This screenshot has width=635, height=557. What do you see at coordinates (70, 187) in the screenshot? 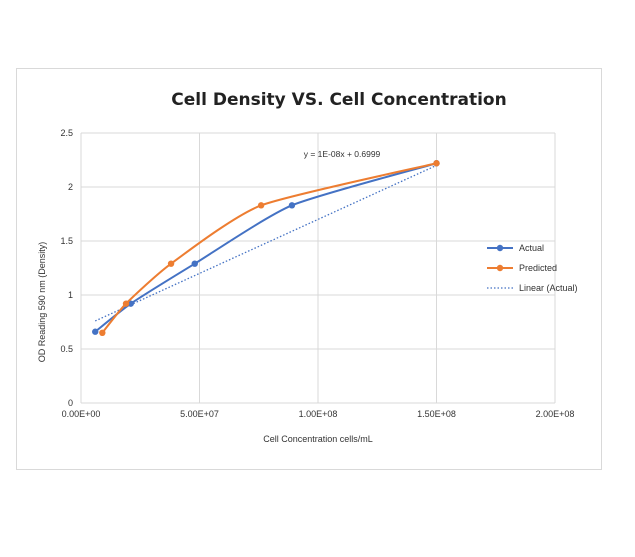
I see `y-tick-label: 2` at bounding box center [70, 187].